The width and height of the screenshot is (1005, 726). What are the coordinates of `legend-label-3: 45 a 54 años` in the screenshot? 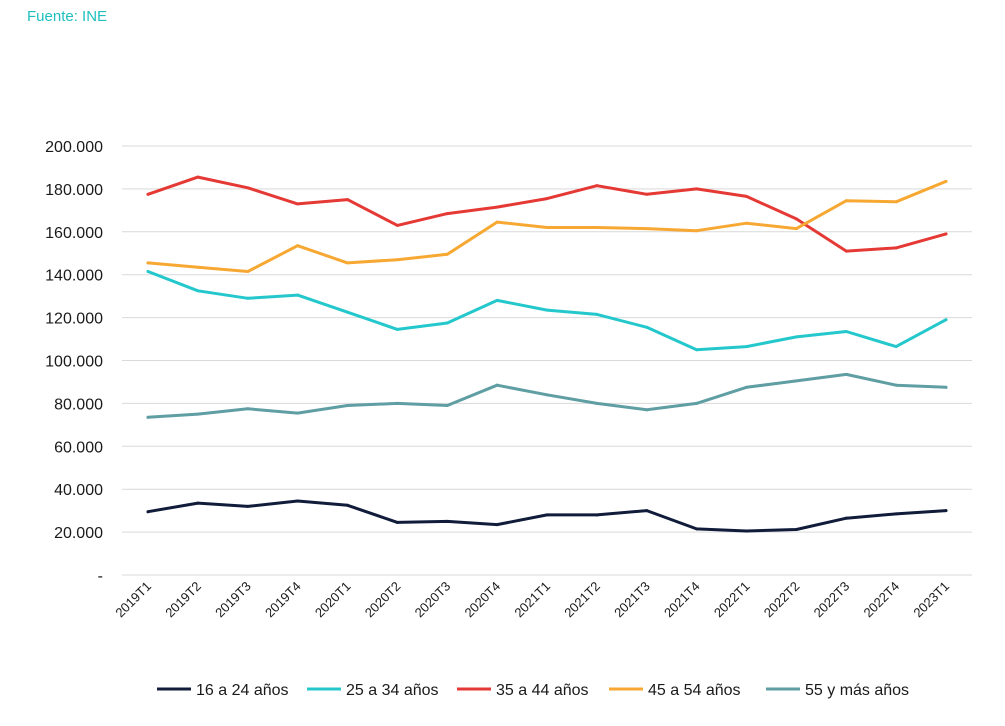 It's located at (694, 690).